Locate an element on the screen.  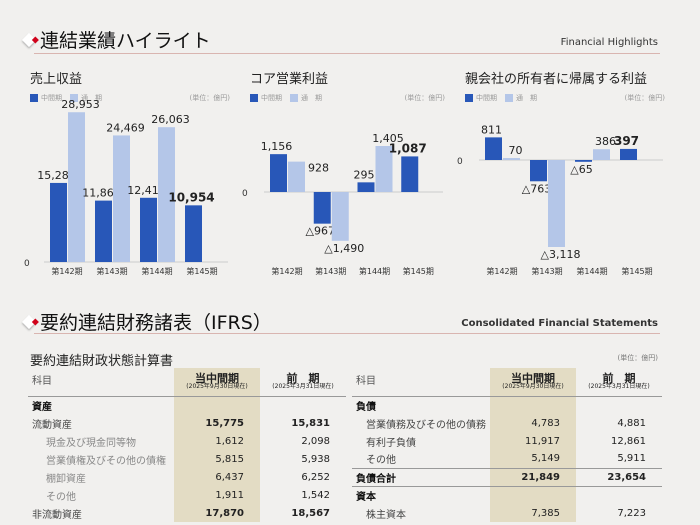
row-current: 11,917 is located at coordinates (533, 441).